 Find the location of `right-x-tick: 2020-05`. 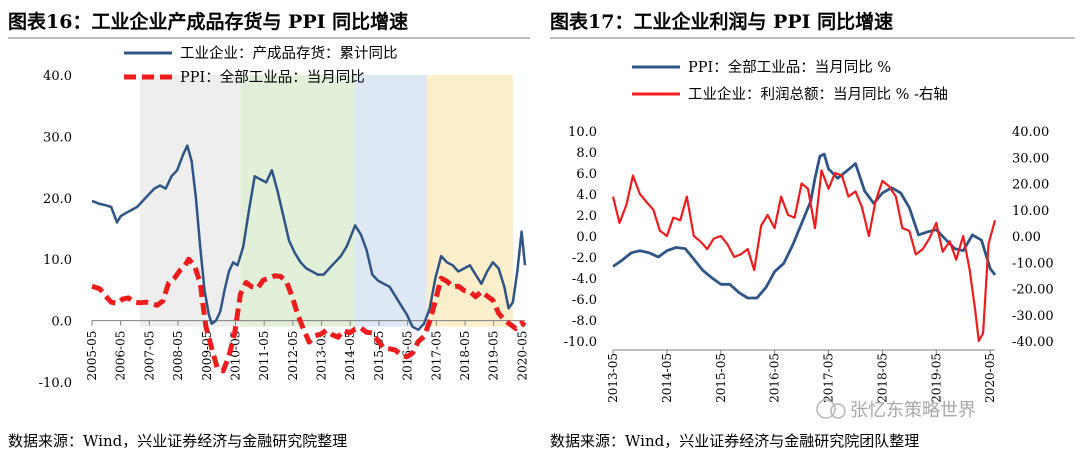

right-x-tick: 2020-05 is located at coordinates (990, 378).